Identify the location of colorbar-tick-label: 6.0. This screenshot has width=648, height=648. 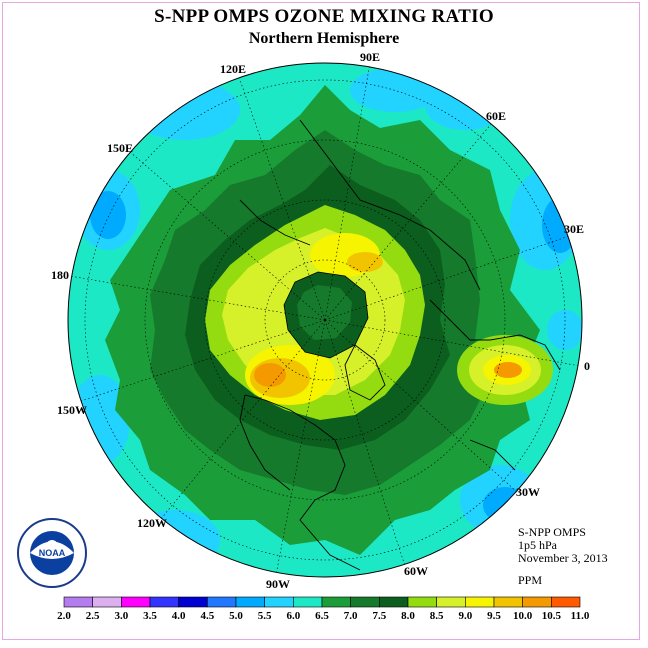
(293, 616).